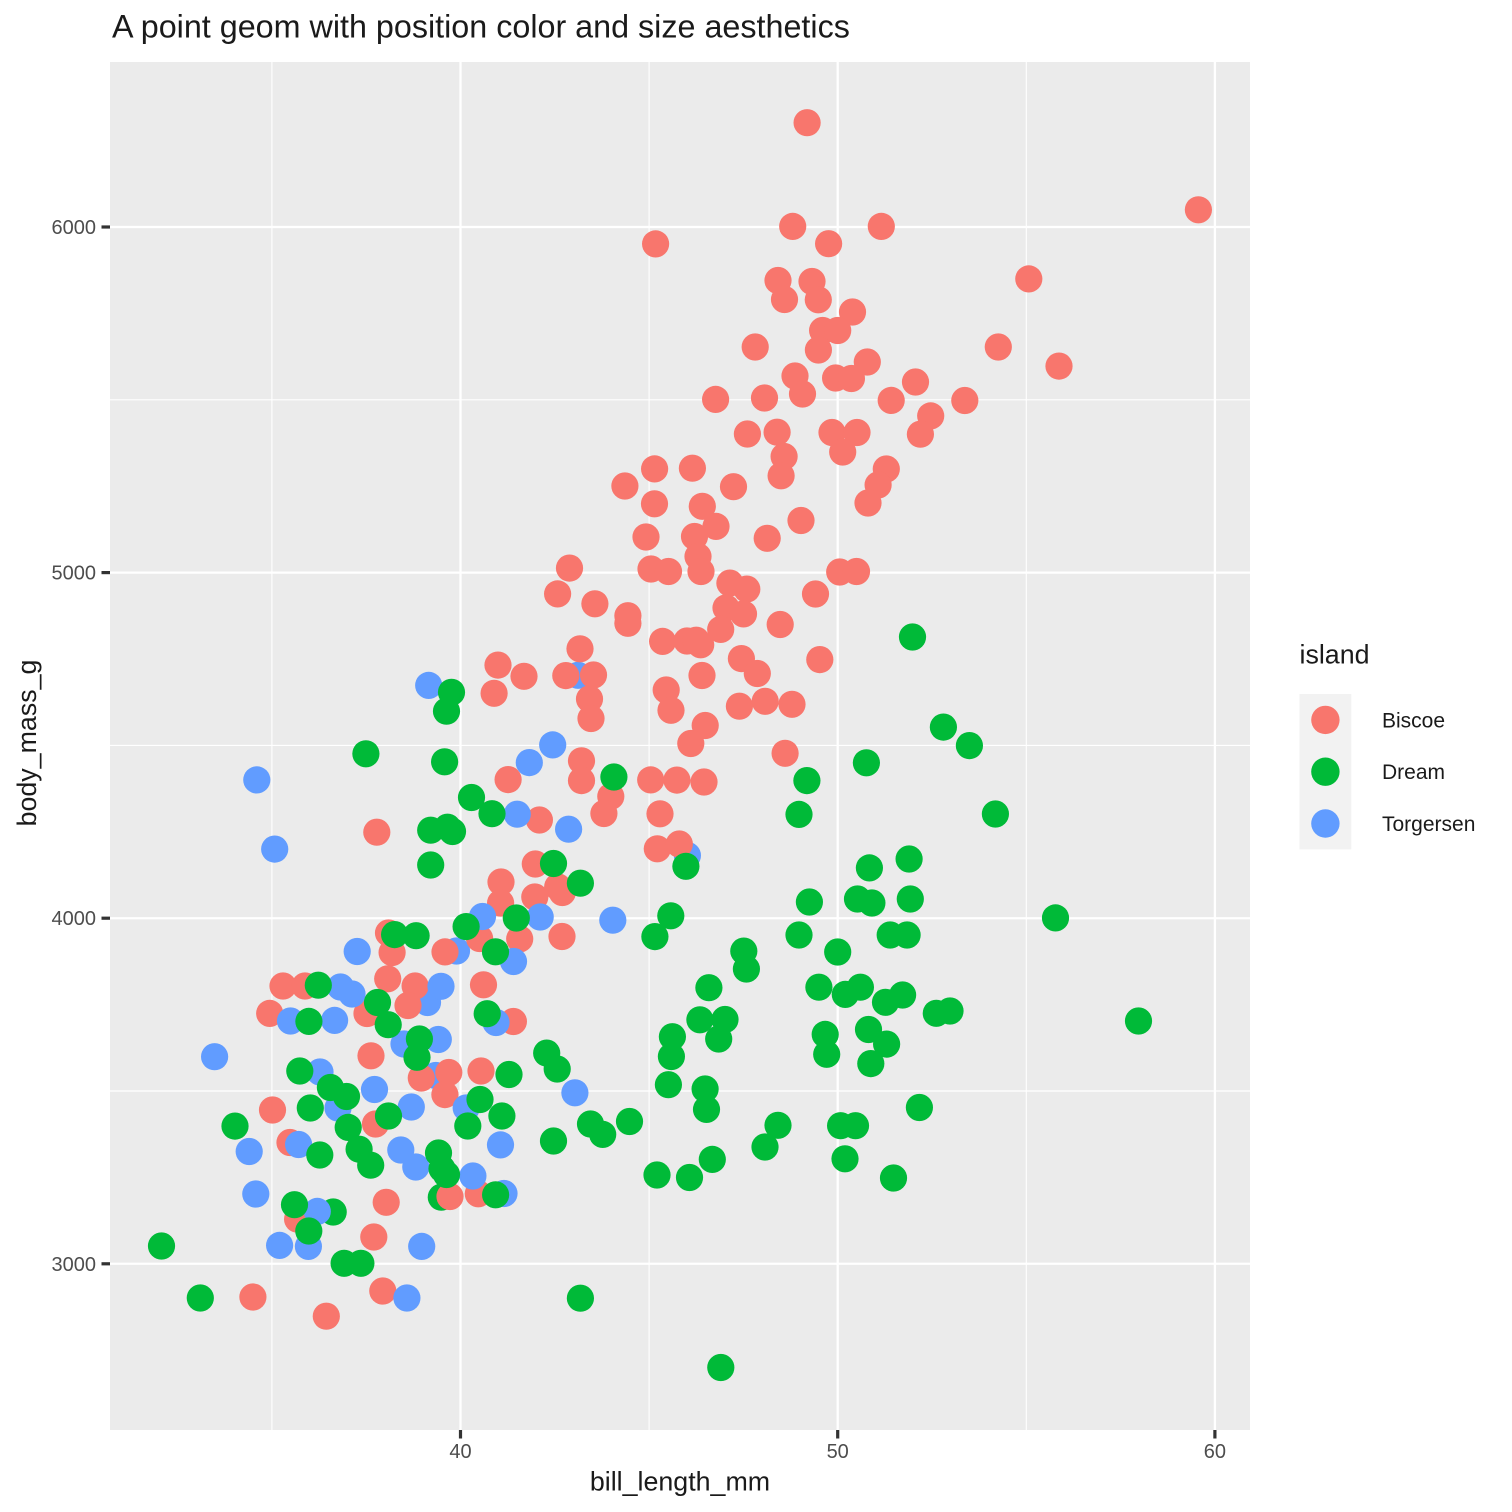 Image resolution: width=1512 pixels, height=1512 pixels. I want to click on svg-text: 6000, so click(74, 228).